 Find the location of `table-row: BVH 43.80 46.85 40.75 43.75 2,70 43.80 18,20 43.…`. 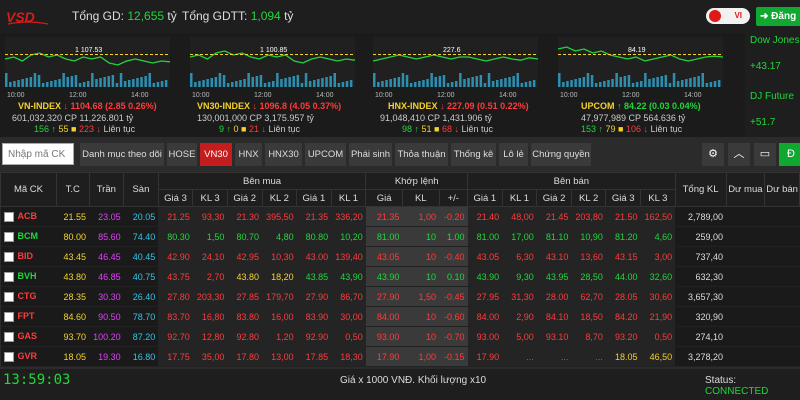

table-row: BVH 43.80 46.85 40.75 43.75 2,70 43.80 18,20 43.… is located at coordinates (400, 276).